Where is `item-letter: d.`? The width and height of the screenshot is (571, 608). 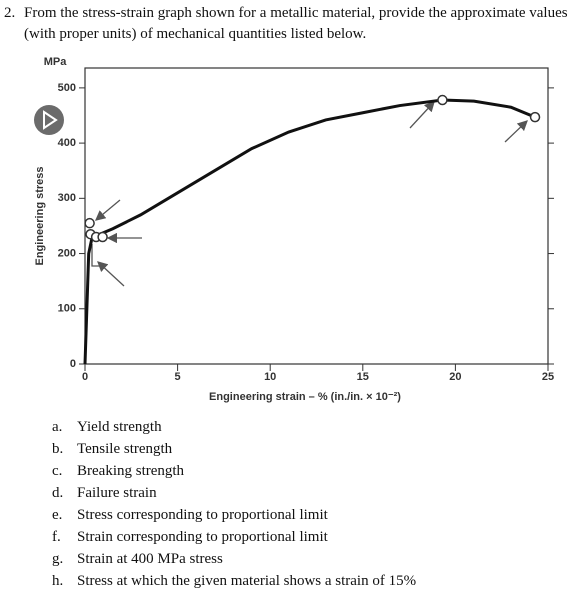 item-letter: d. is located at coordinates (58, 493).